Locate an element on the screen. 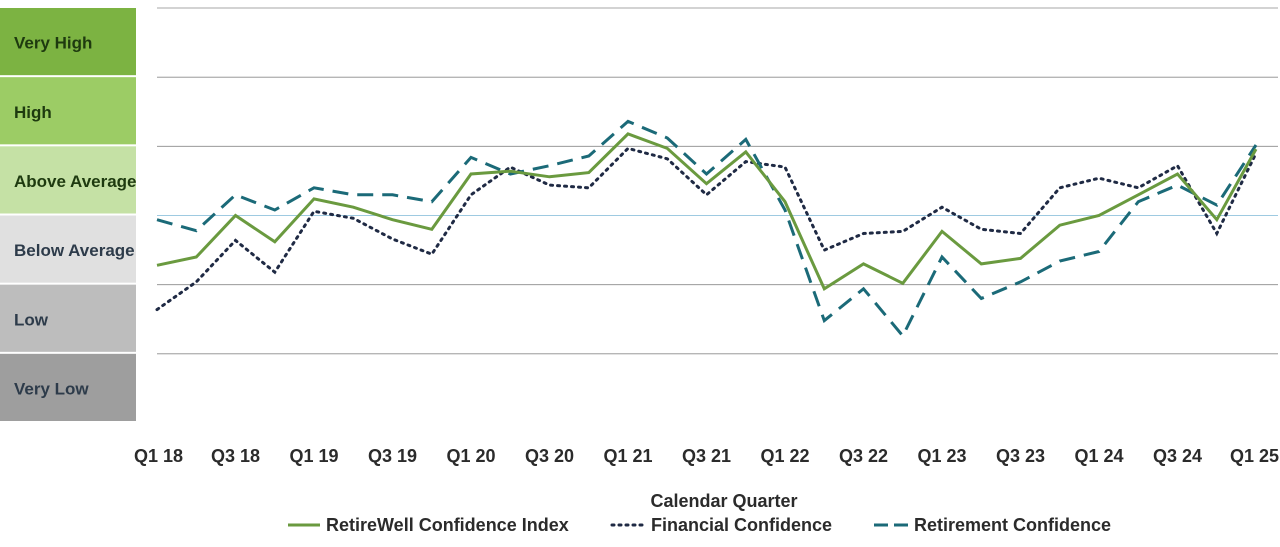  x-tick-label: Q1 24 is located at coordinates (1098, 456).